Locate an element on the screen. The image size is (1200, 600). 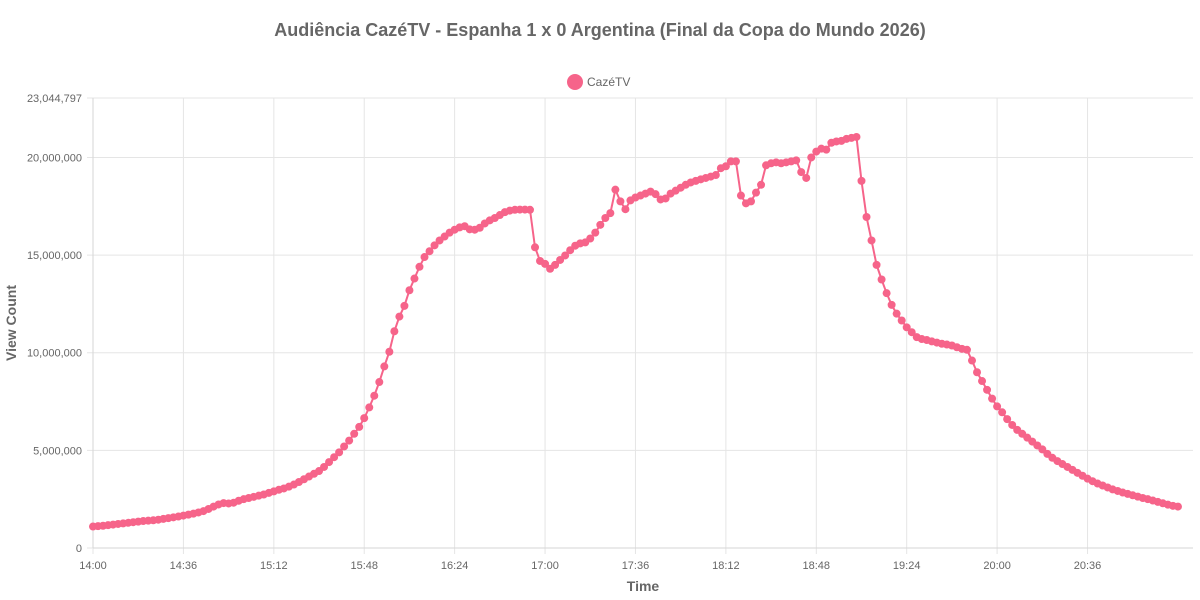
x-tick-label: 15:48 is located at coordinates (364, 566).